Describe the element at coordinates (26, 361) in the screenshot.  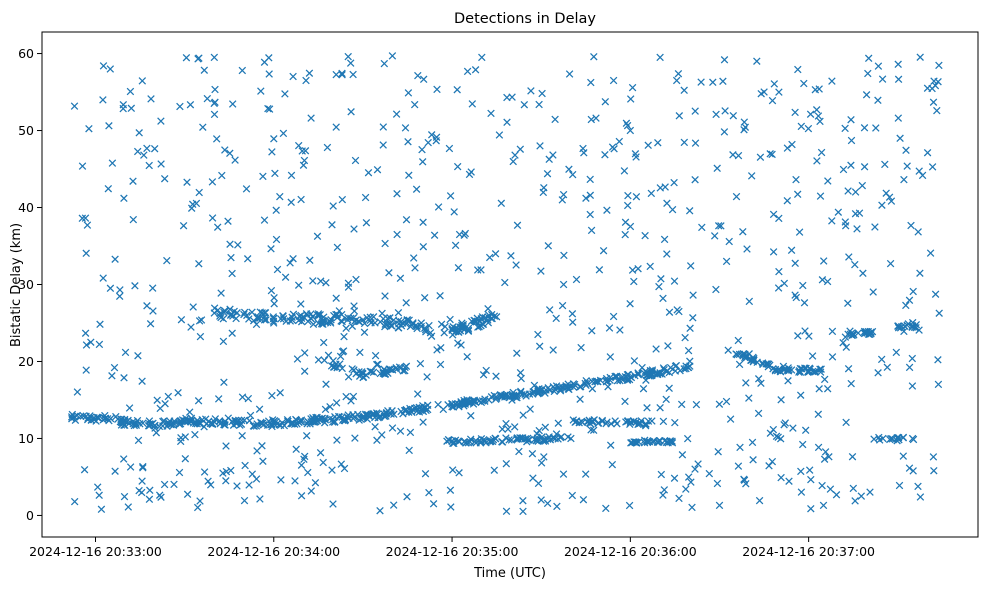
I see `y-tick-label: 20` at that location.